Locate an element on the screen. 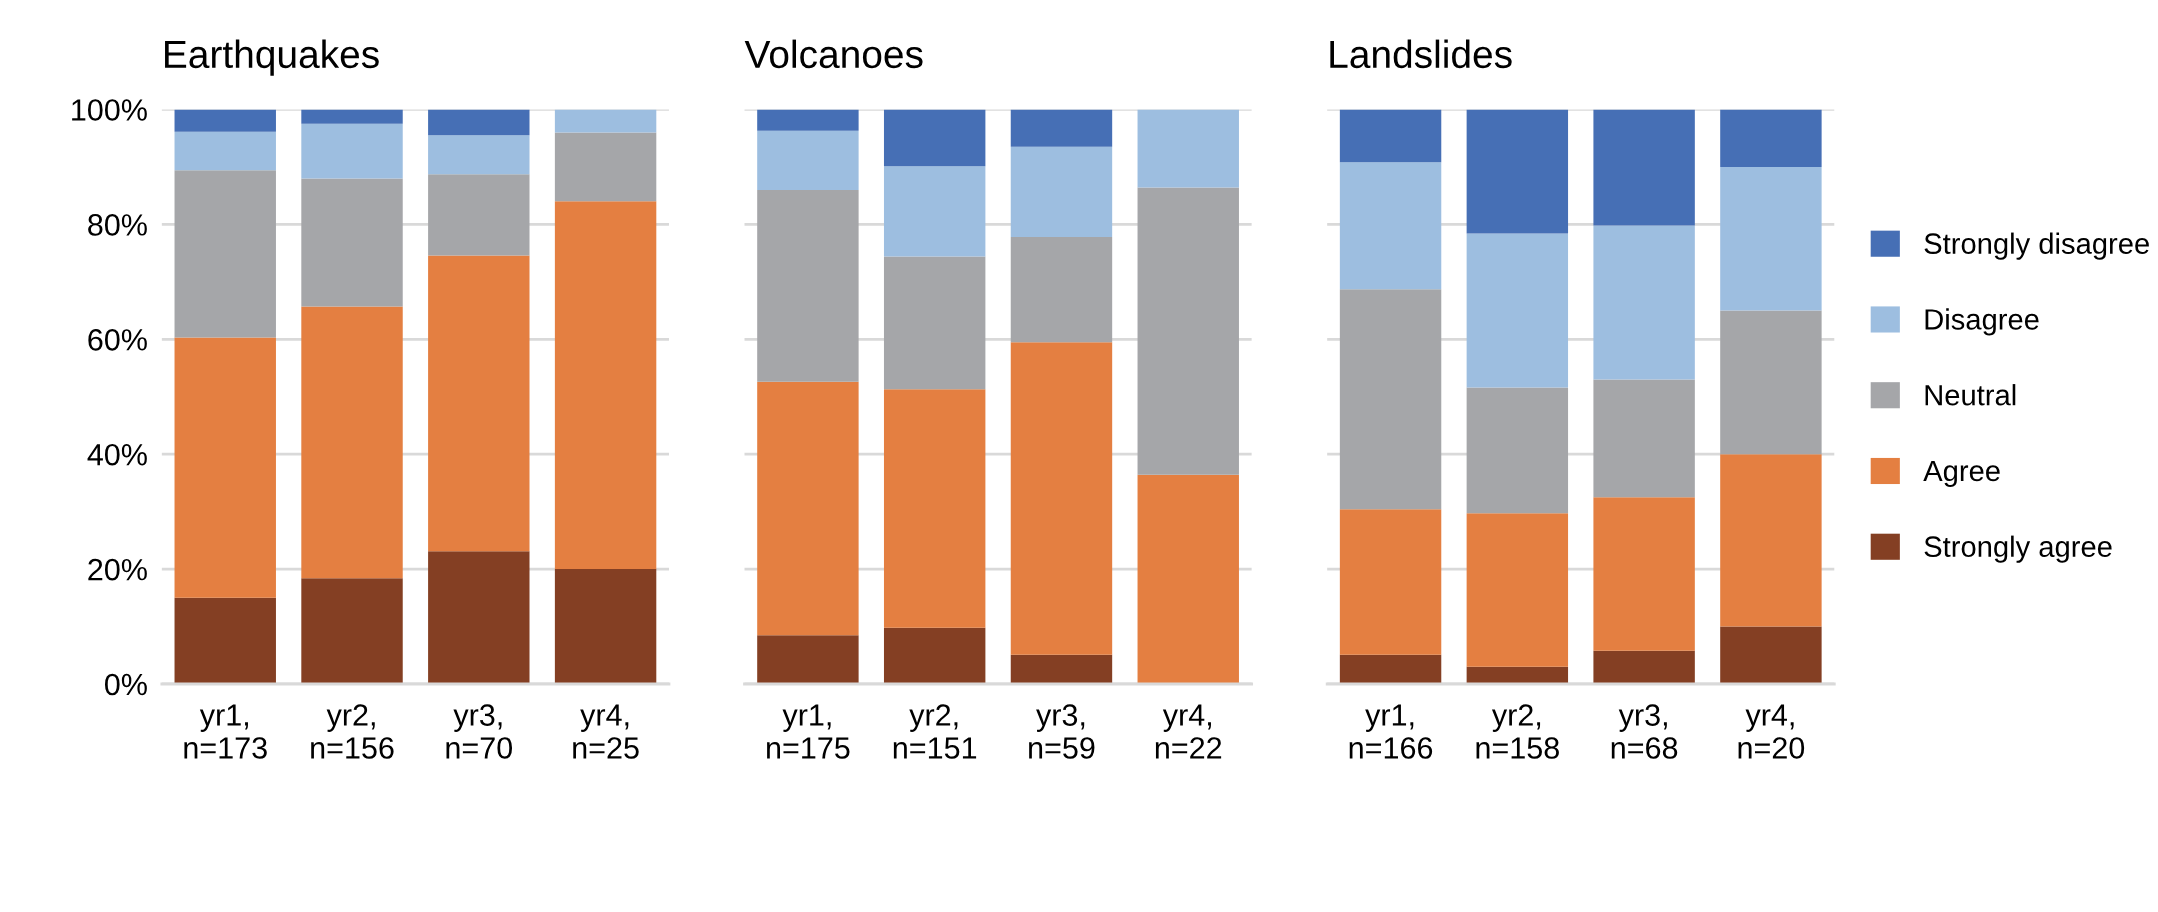  y-tick-label: 40% is located at coordinates (117, 454).